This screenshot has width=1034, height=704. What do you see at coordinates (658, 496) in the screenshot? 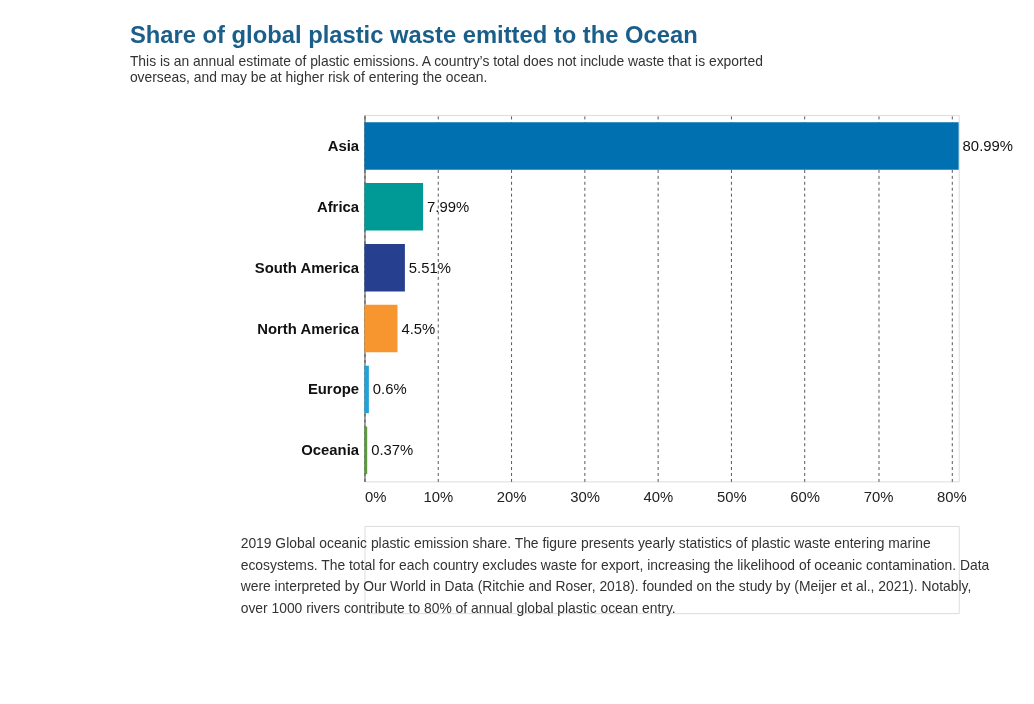
I see `x-tick-label: 40%` at bounding box center [658, 496].